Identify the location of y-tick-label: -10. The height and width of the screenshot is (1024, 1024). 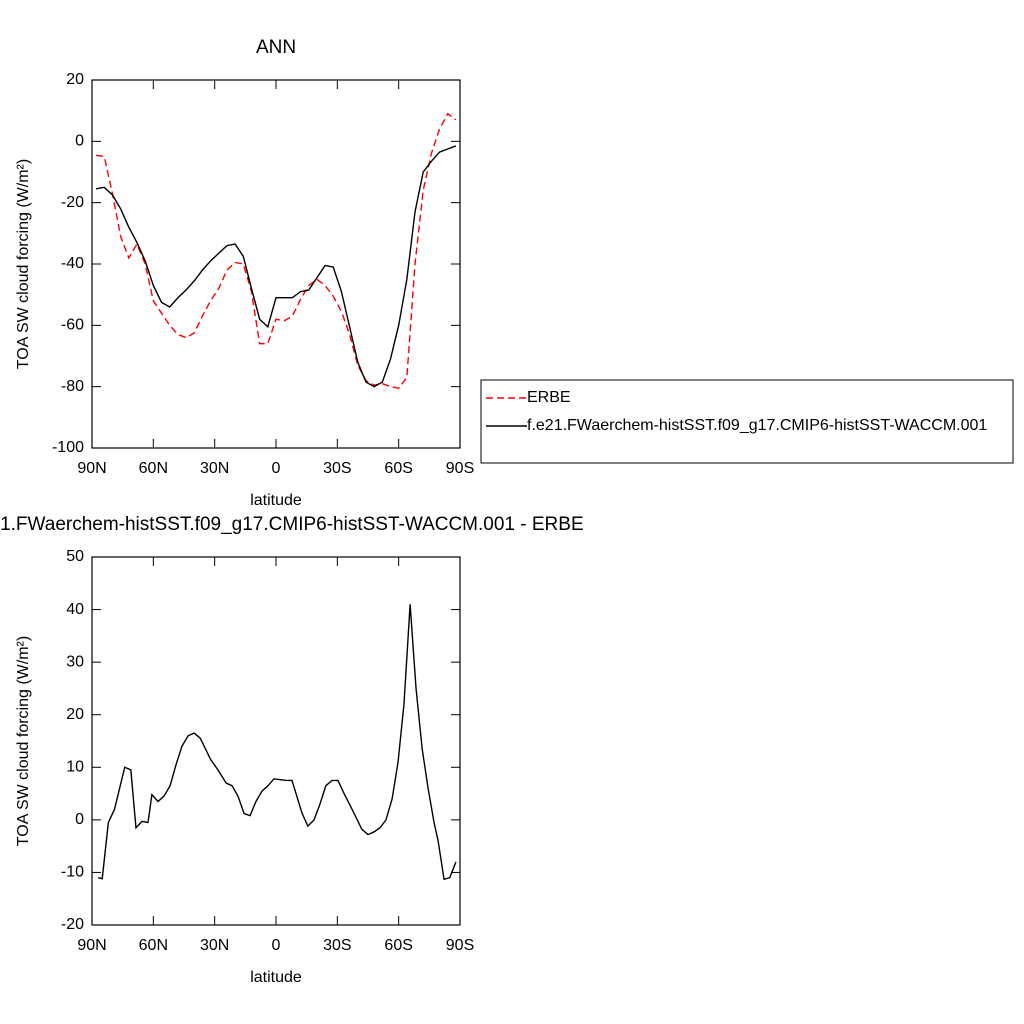
(72, 872).